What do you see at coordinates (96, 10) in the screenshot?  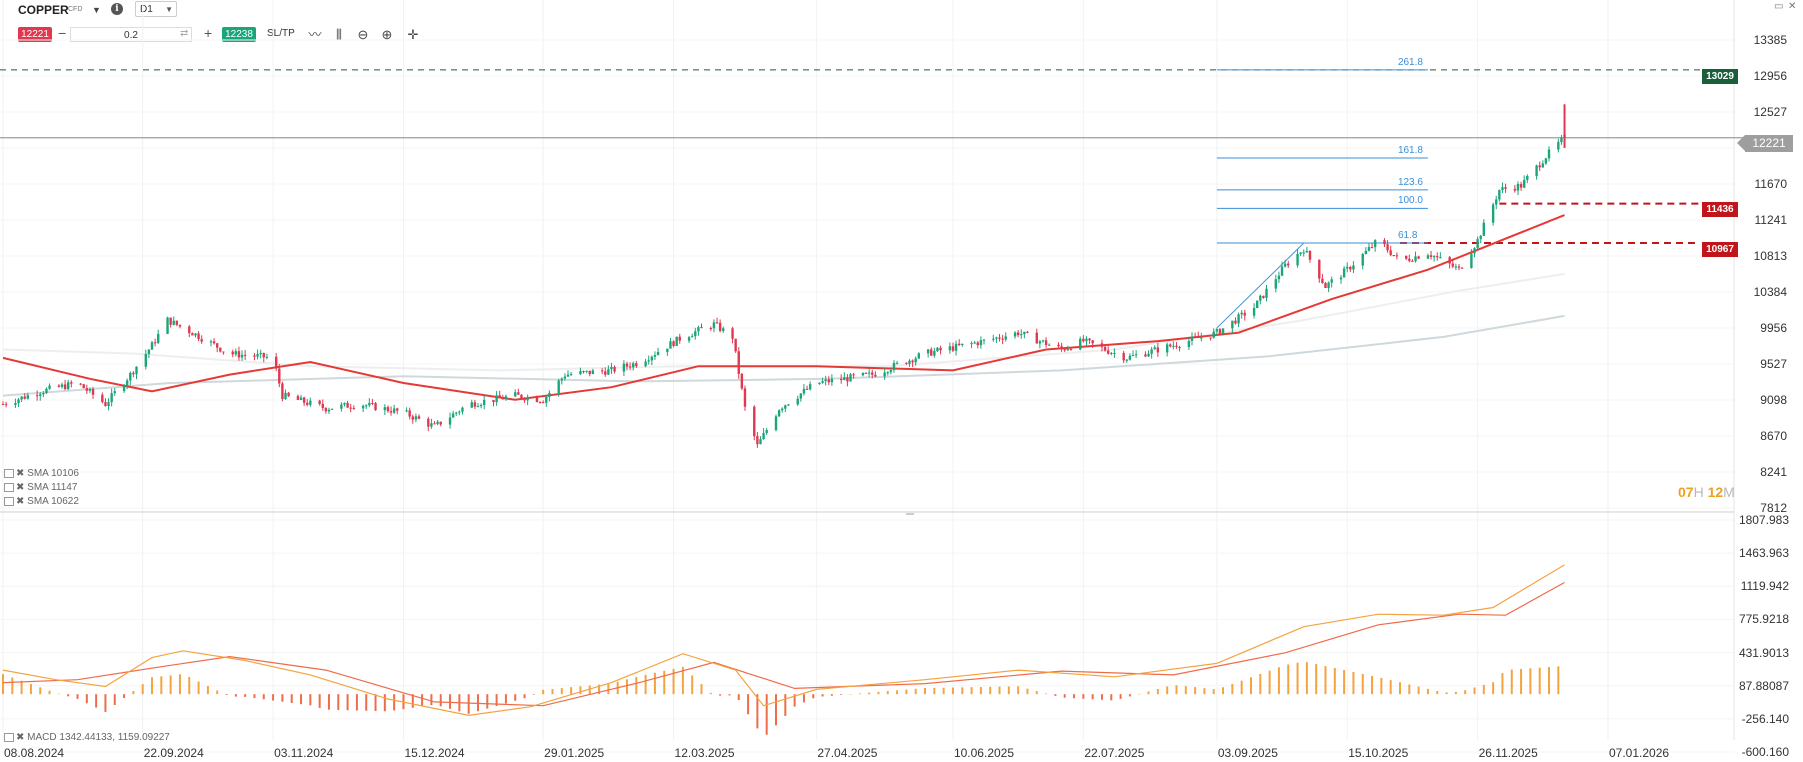 I see `symbol-dropdown-icon: ▼` at bounding box center [96, 10].